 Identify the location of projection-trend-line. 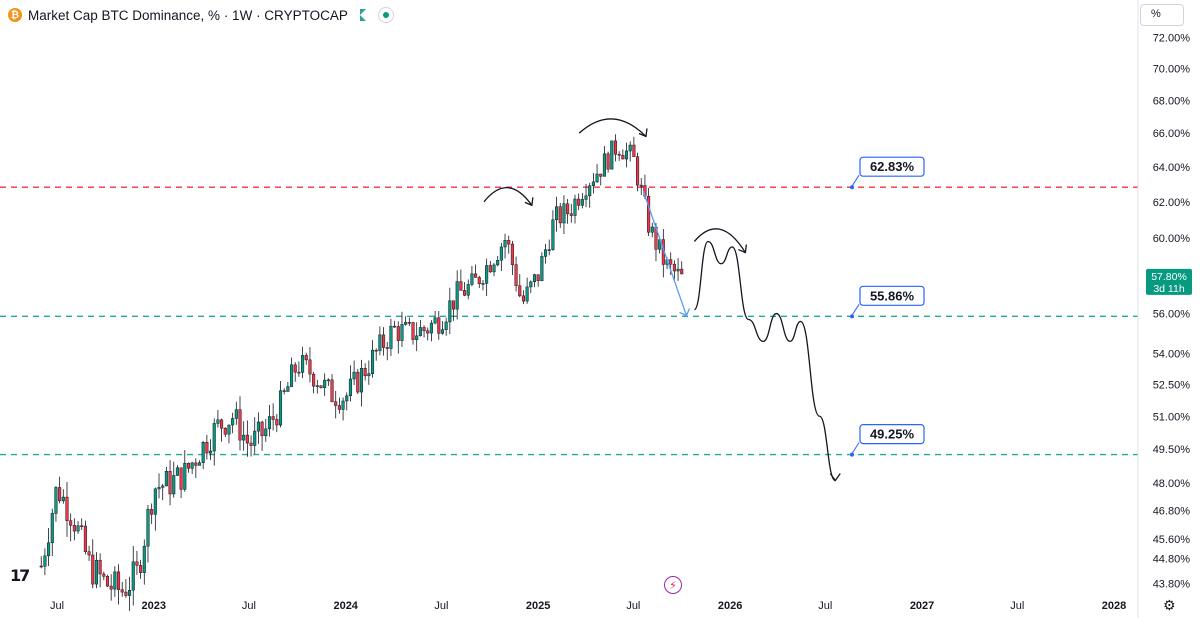
(665, 253).